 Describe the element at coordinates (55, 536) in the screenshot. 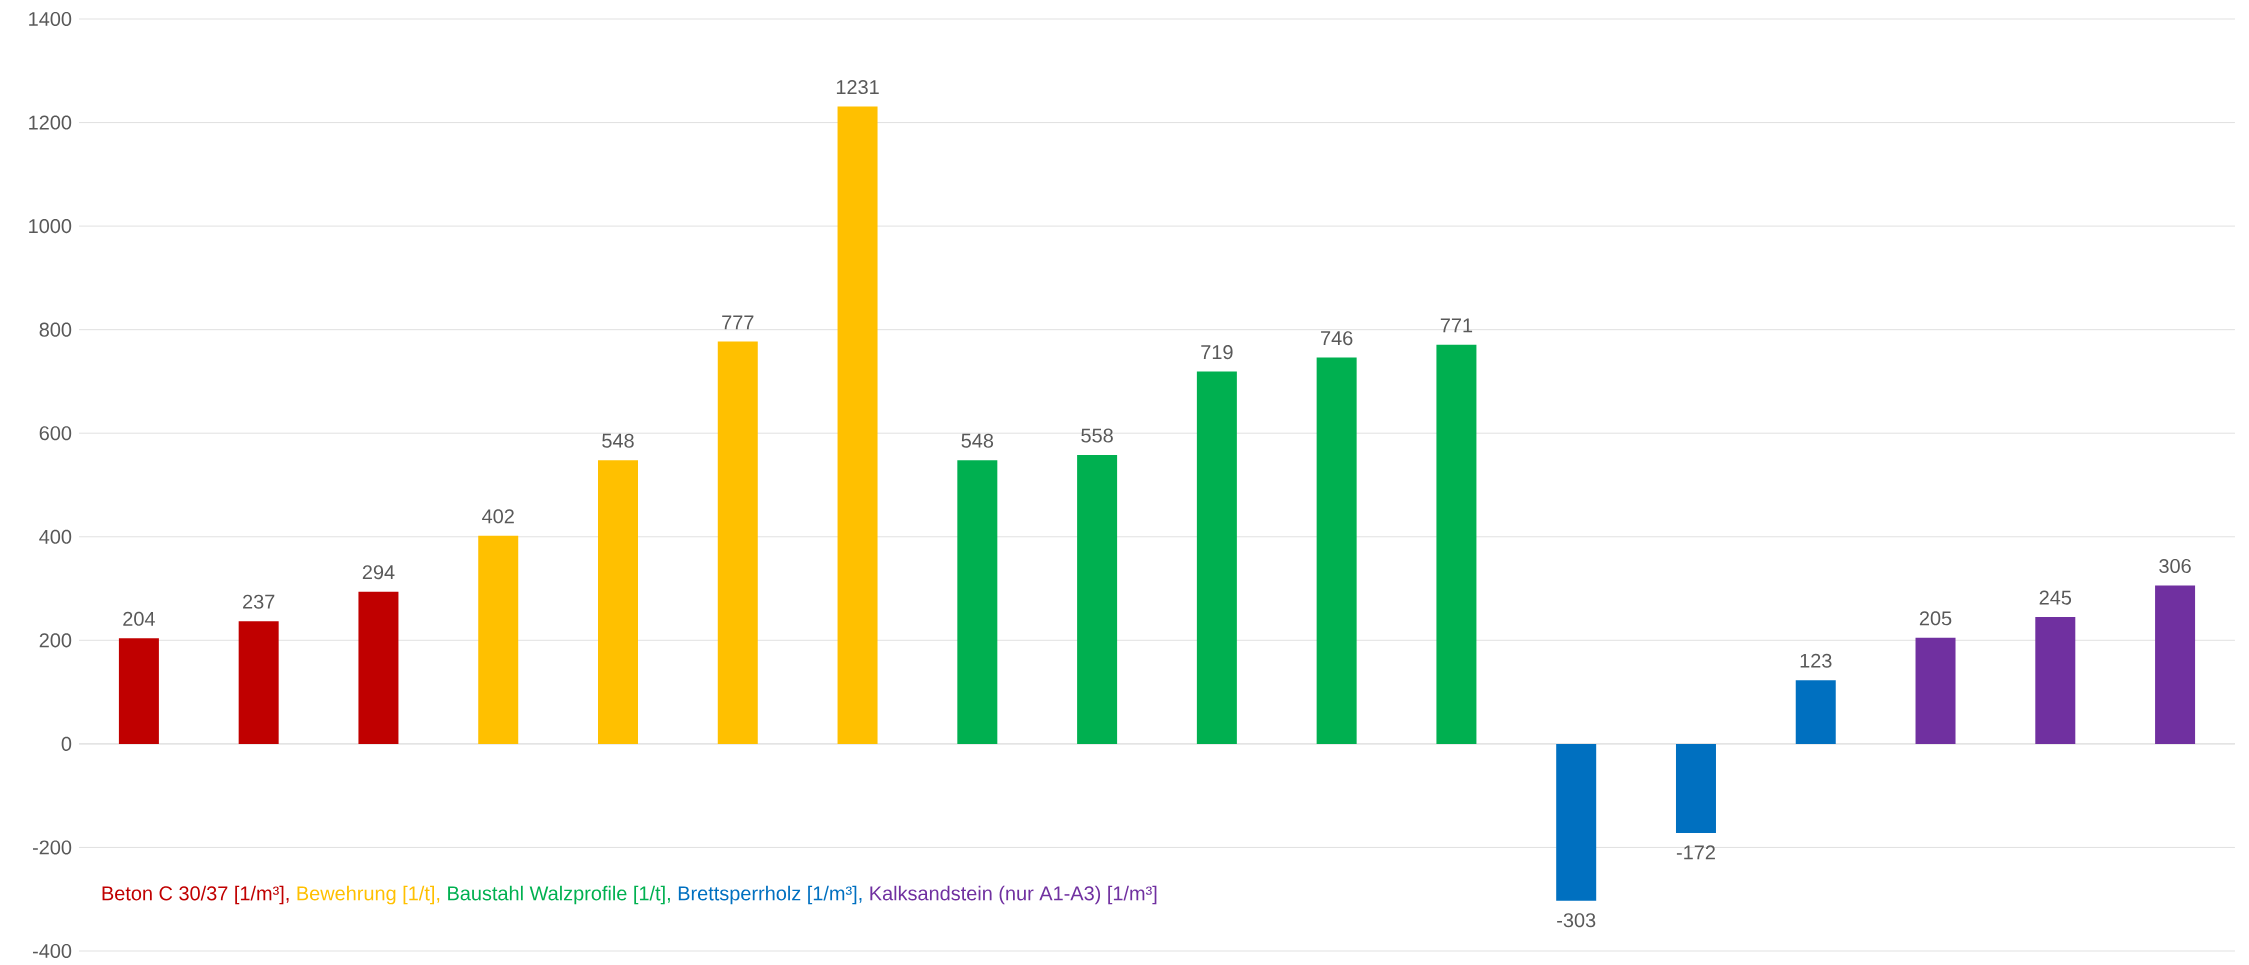

I see `y-tick-label: 400` at that location.